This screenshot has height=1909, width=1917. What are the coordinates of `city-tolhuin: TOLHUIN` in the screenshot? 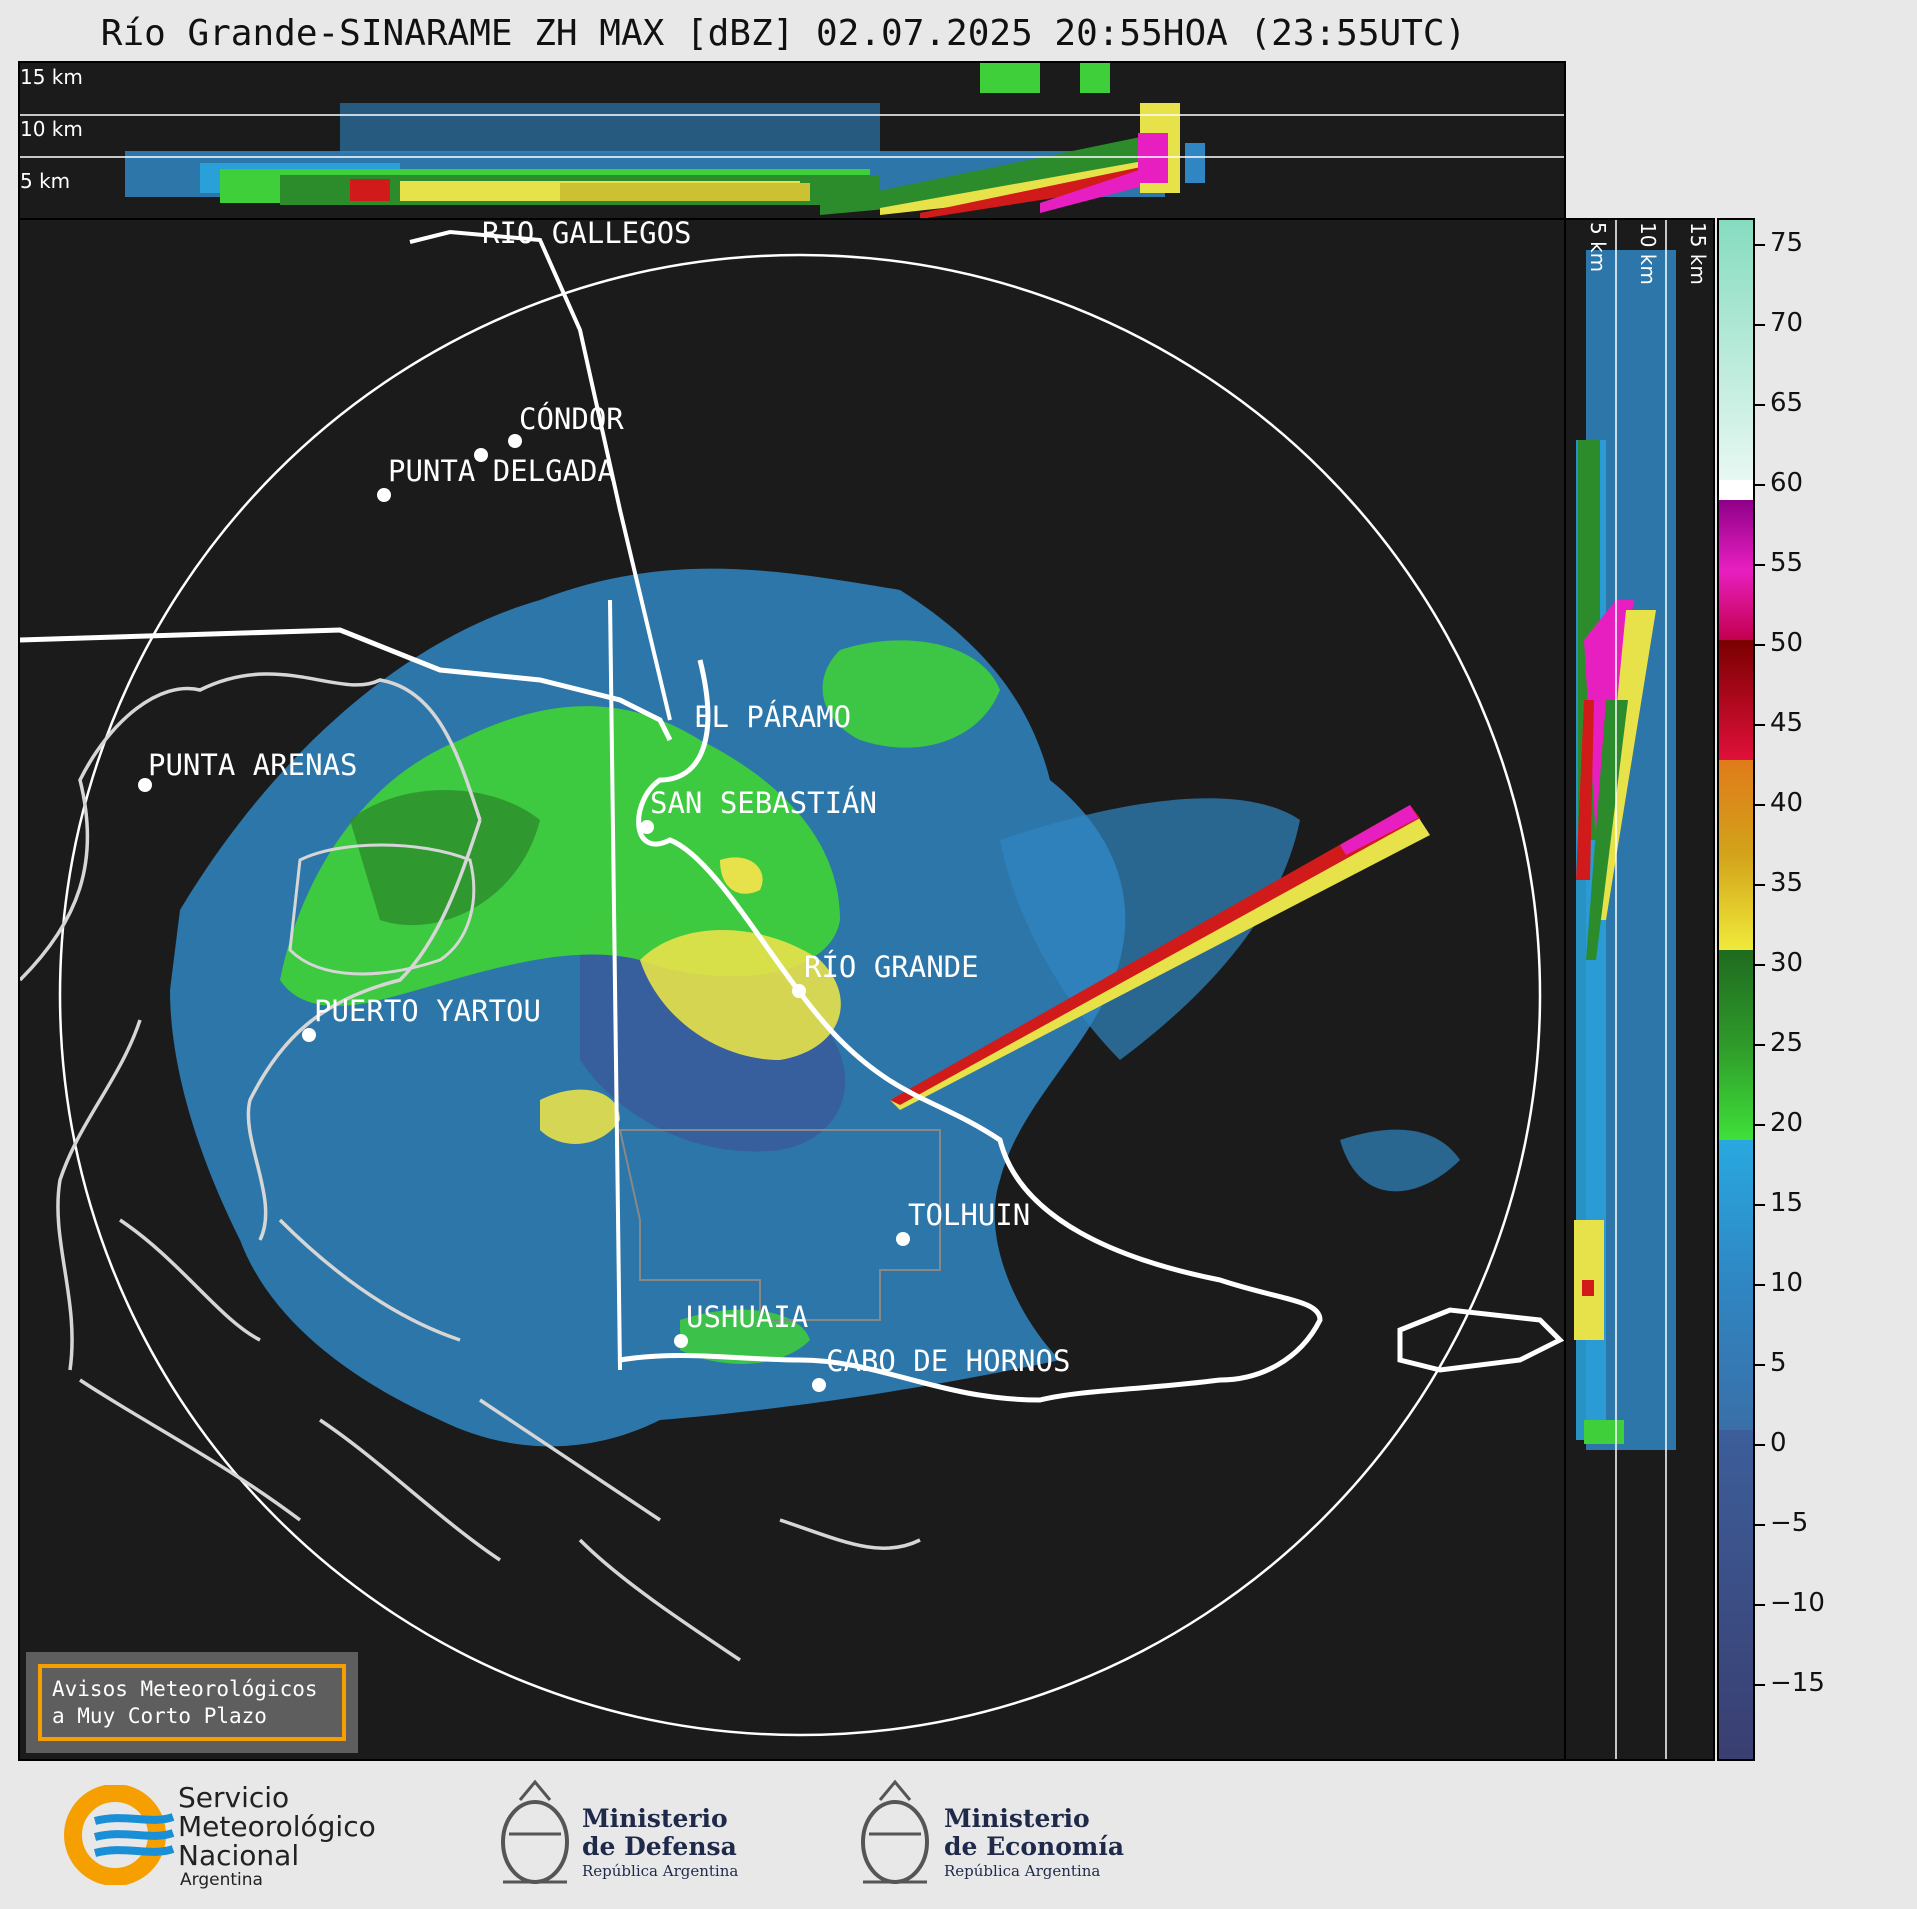 It's located at (969, 1215).